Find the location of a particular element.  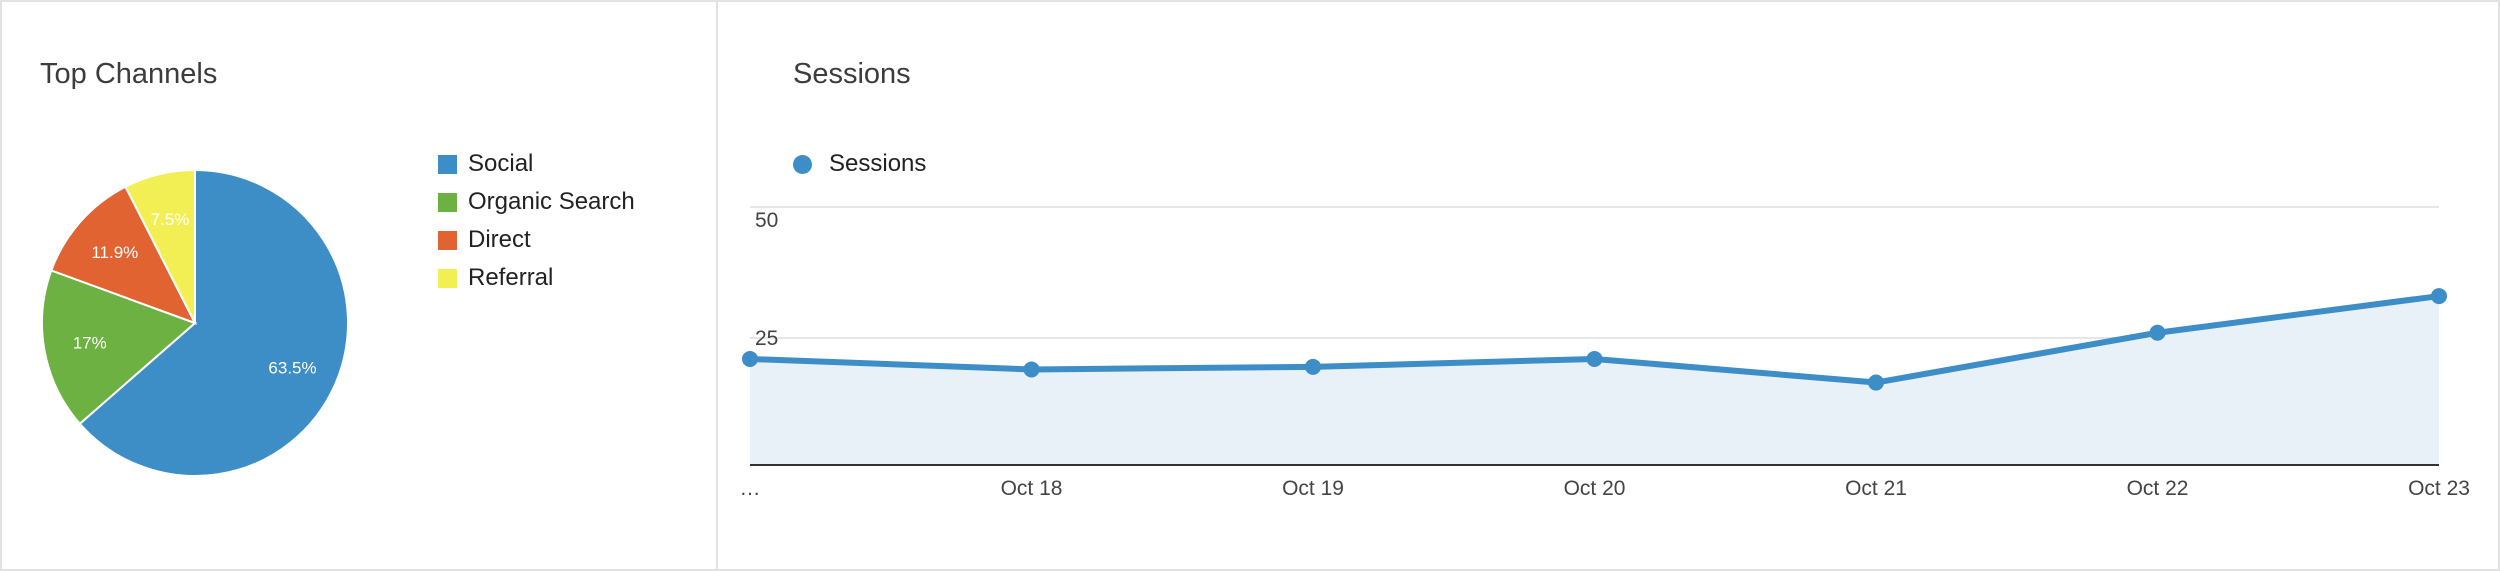

legend-swatch-social is located at coordinates (447, 164).